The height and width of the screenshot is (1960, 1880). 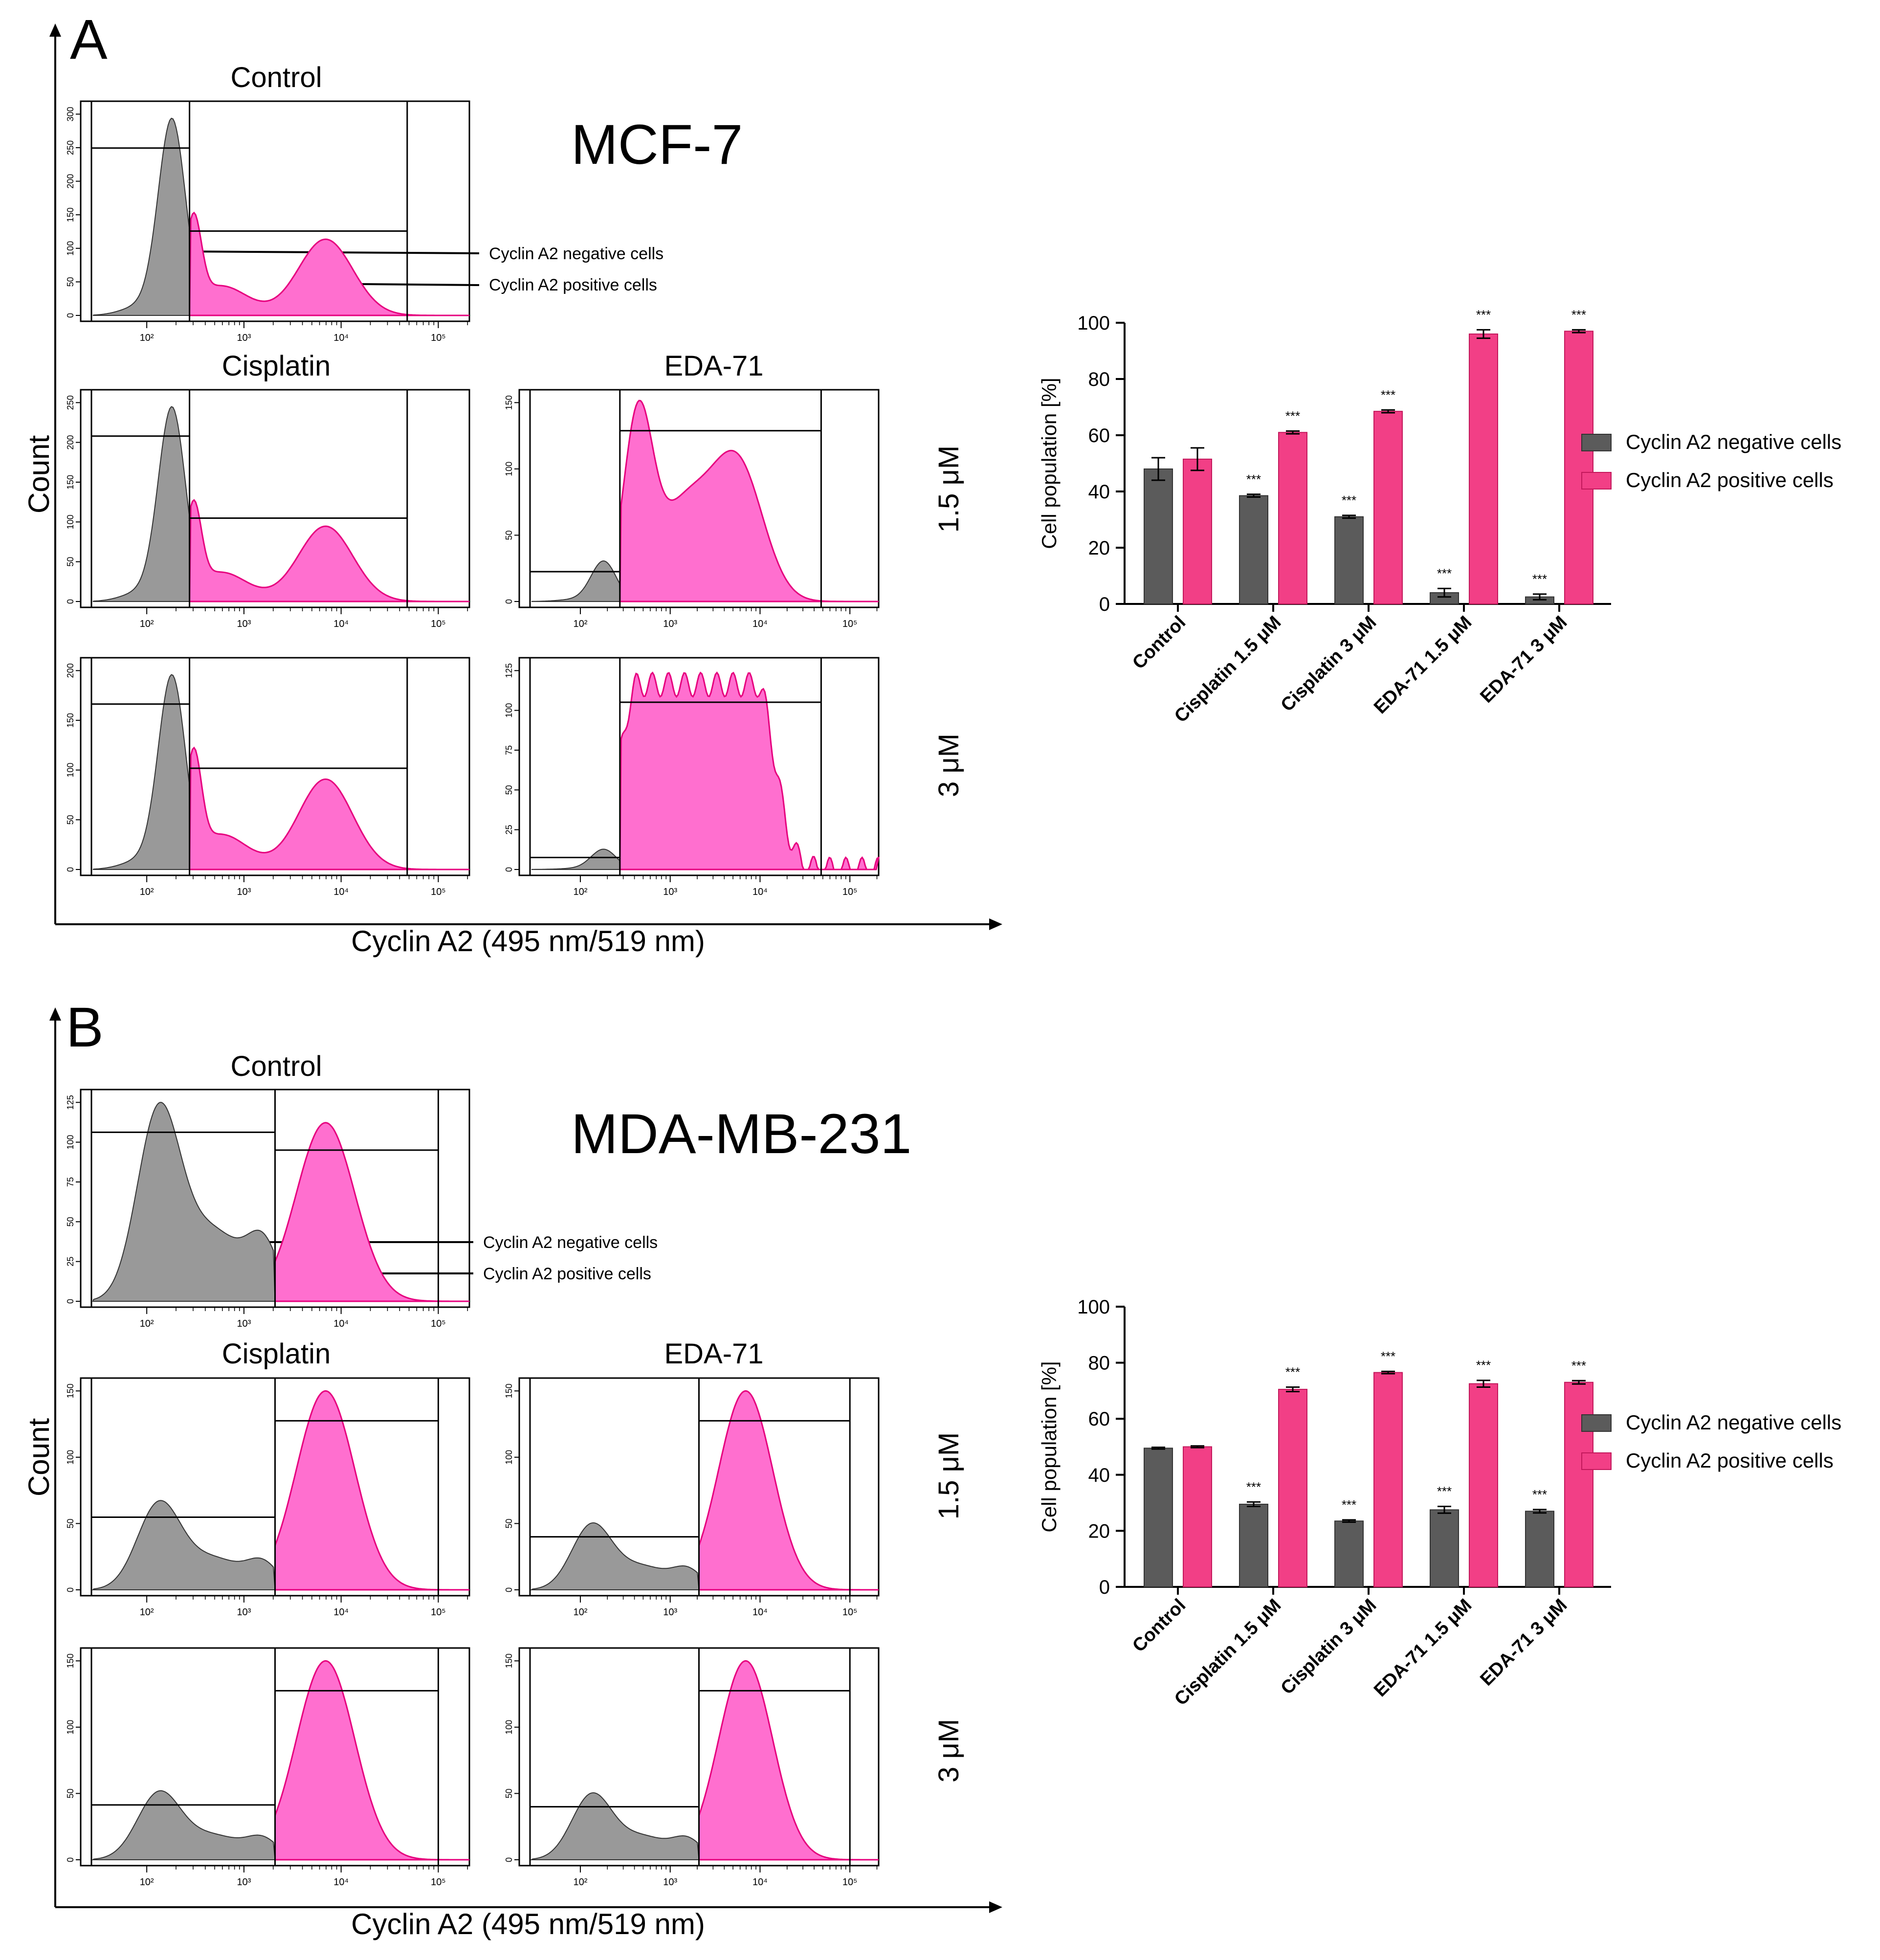 What do you see at coordinates (89, 39) in the screenshot?
I see `panel-a-letter: A` at bounding box center [89, 39].